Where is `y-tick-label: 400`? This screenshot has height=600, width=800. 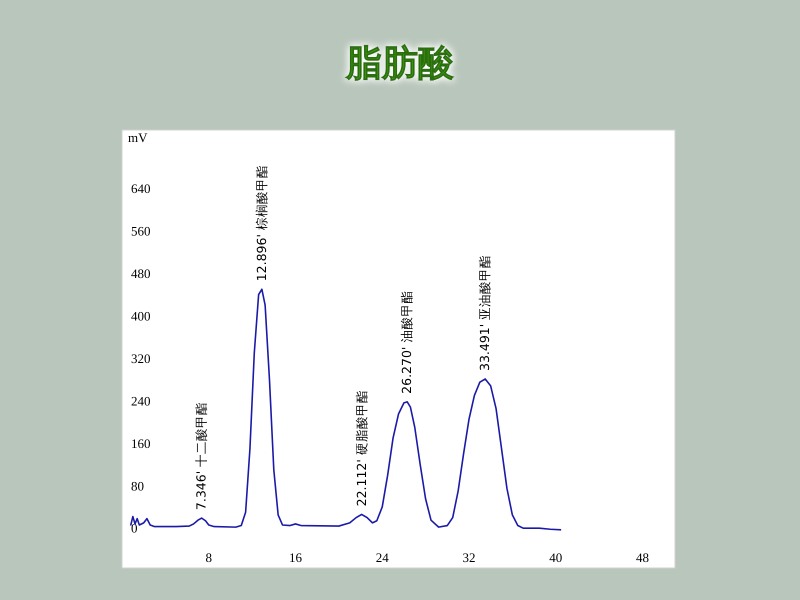 y-tick-label: 400 is located at coordinates (140, 316).